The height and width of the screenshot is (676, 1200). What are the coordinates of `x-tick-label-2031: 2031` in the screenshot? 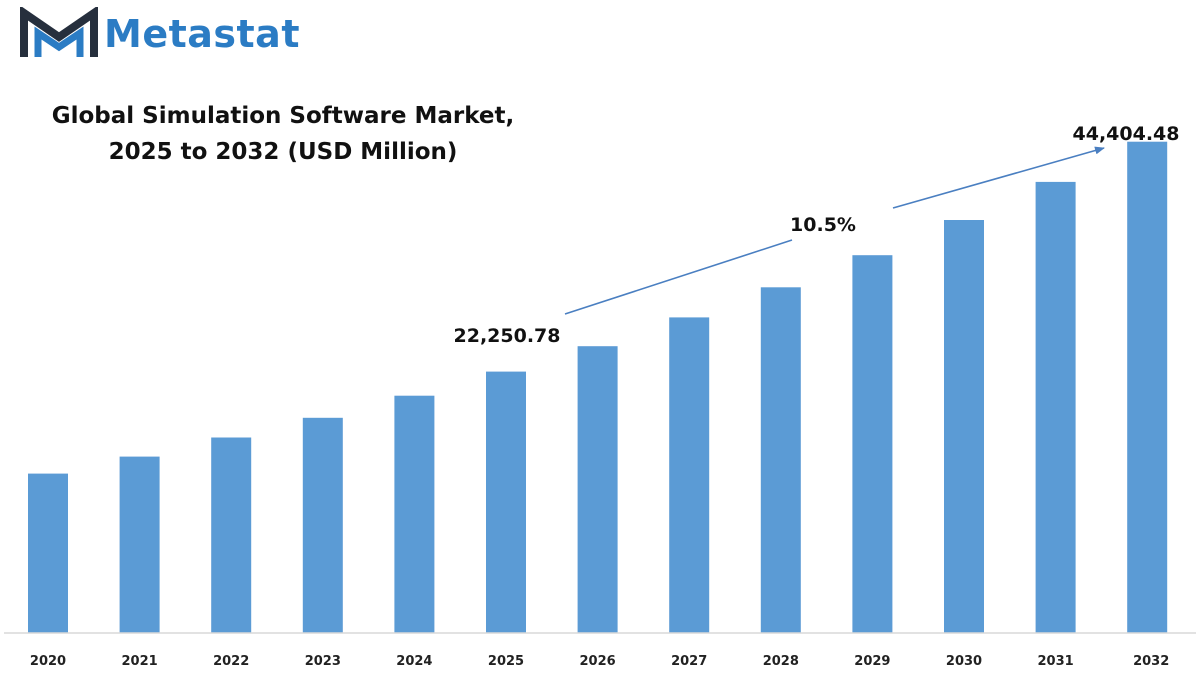 It's located at (1056, 661).